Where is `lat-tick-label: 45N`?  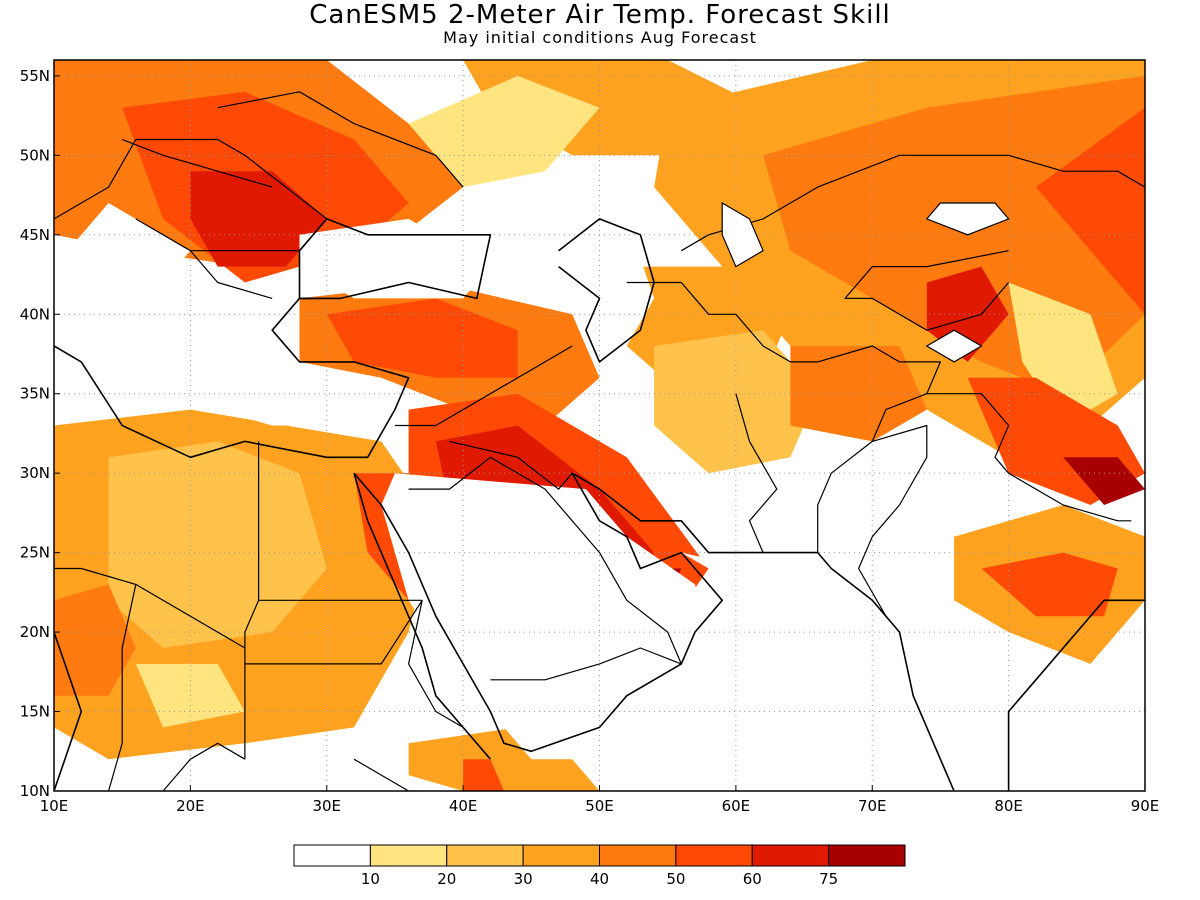 lat-tick-label: 45N is located at coordinates (35, 235).